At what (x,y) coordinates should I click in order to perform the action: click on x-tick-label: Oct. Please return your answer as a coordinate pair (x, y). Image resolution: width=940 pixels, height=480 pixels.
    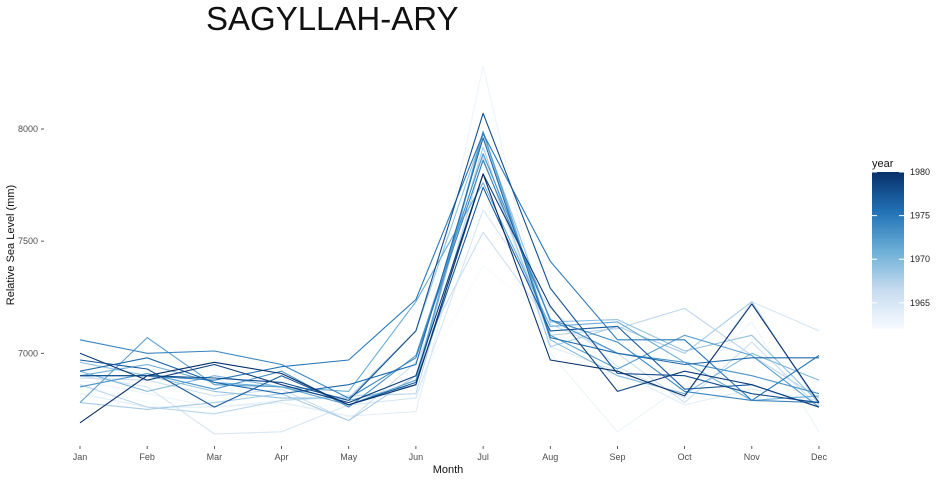
    Looking at the image, I should click on (685, 457).